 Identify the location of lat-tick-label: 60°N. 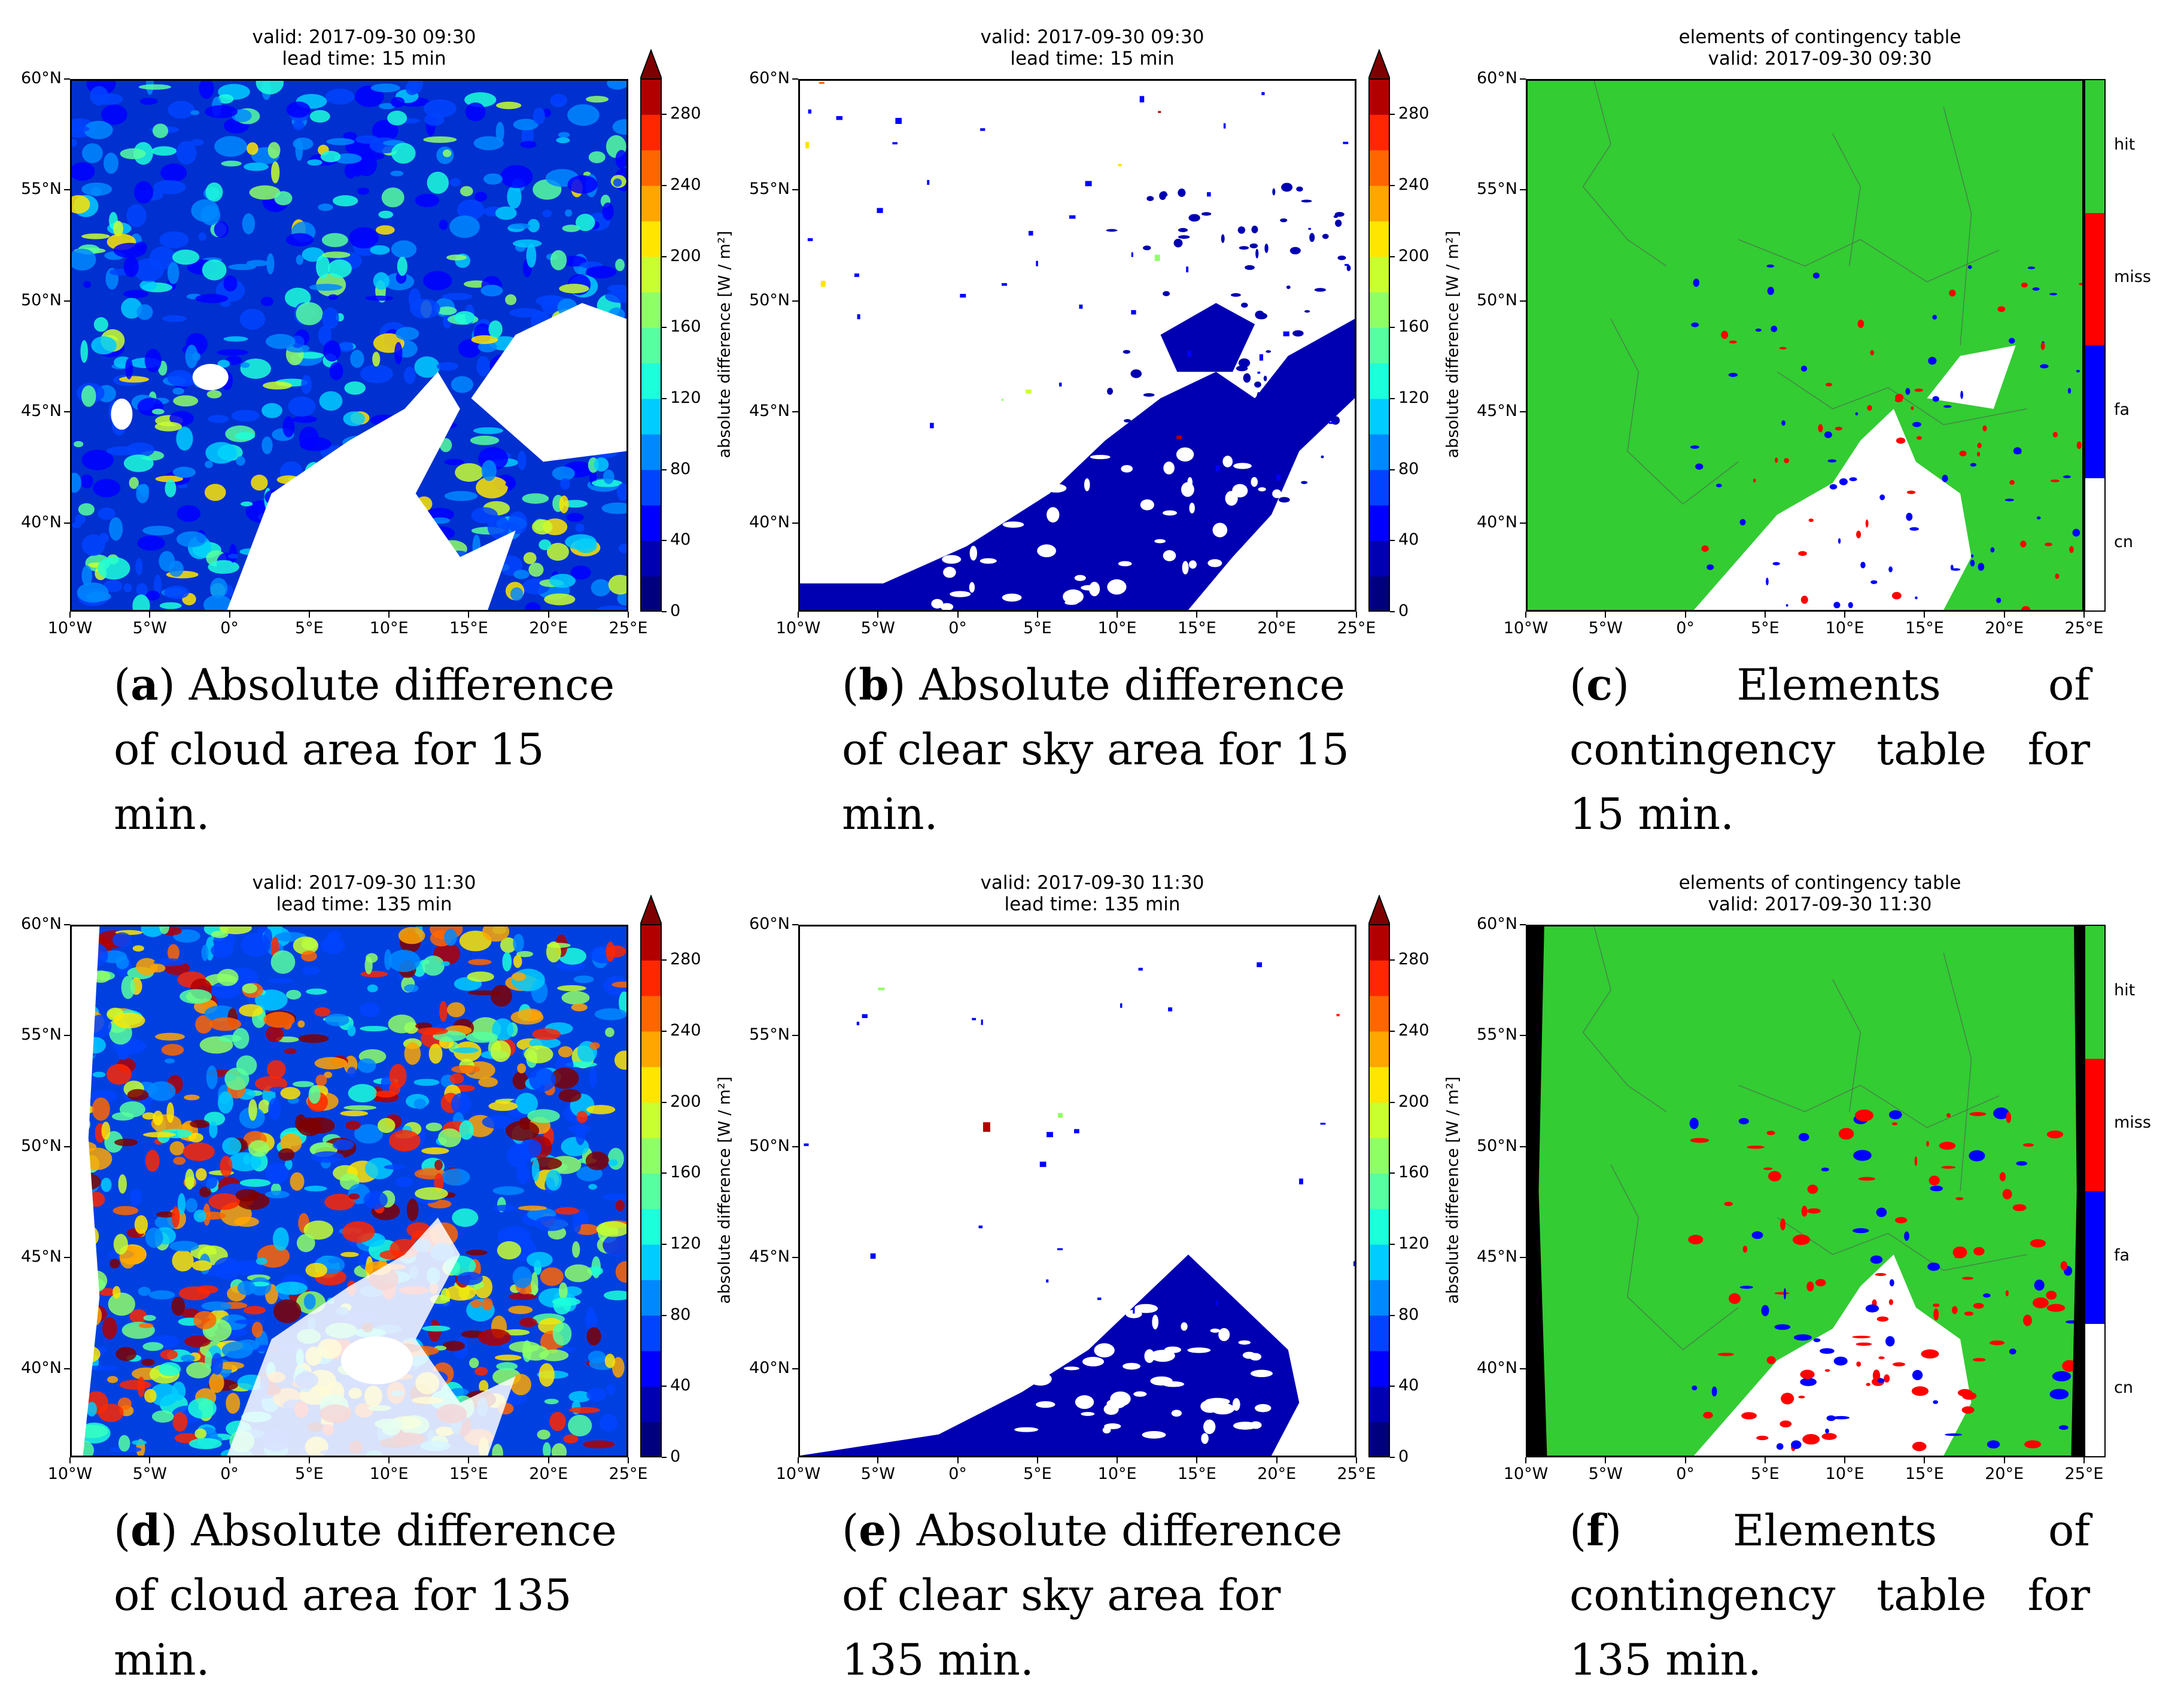
(1497, 78).